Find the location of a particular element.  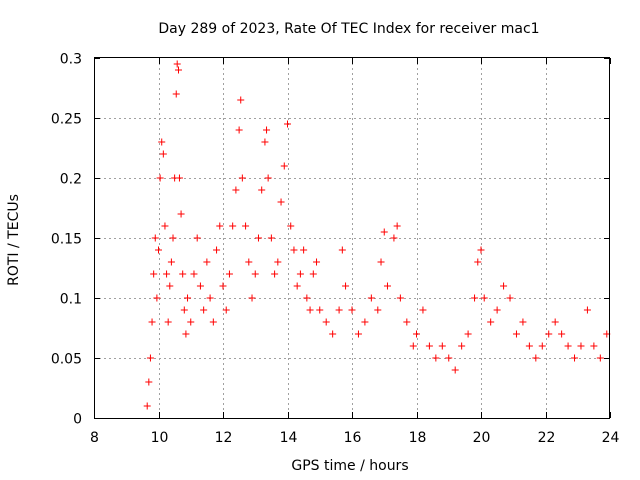

y-tick-label: 0.15 is located at coordinates (66, 240).